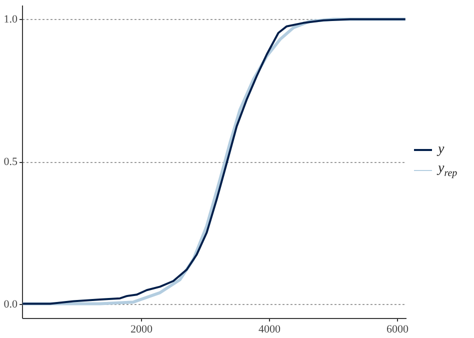 The width and height of the screenshot is (474, 338). What do you see at coordinates (142, 330) in the screenshot?
I see `x-tick-label: 2000` at bounding box center [142, 330].